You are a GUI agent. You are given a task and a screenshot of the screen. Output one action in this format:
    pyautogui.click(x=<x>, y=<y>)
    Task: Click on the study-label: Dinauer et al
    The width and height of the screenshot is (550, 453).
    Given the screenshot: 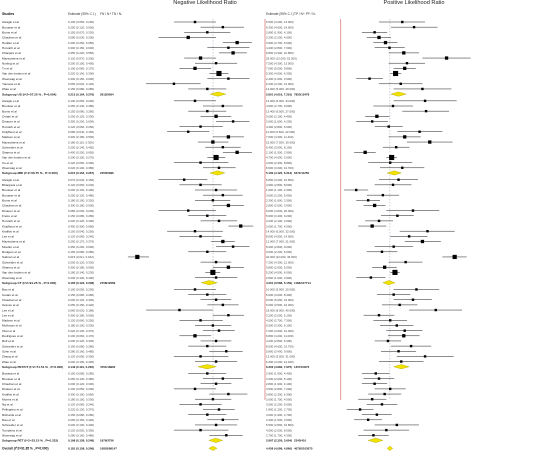 What is the action you would take?
    pyautogui.click(x=11, y=389)
    